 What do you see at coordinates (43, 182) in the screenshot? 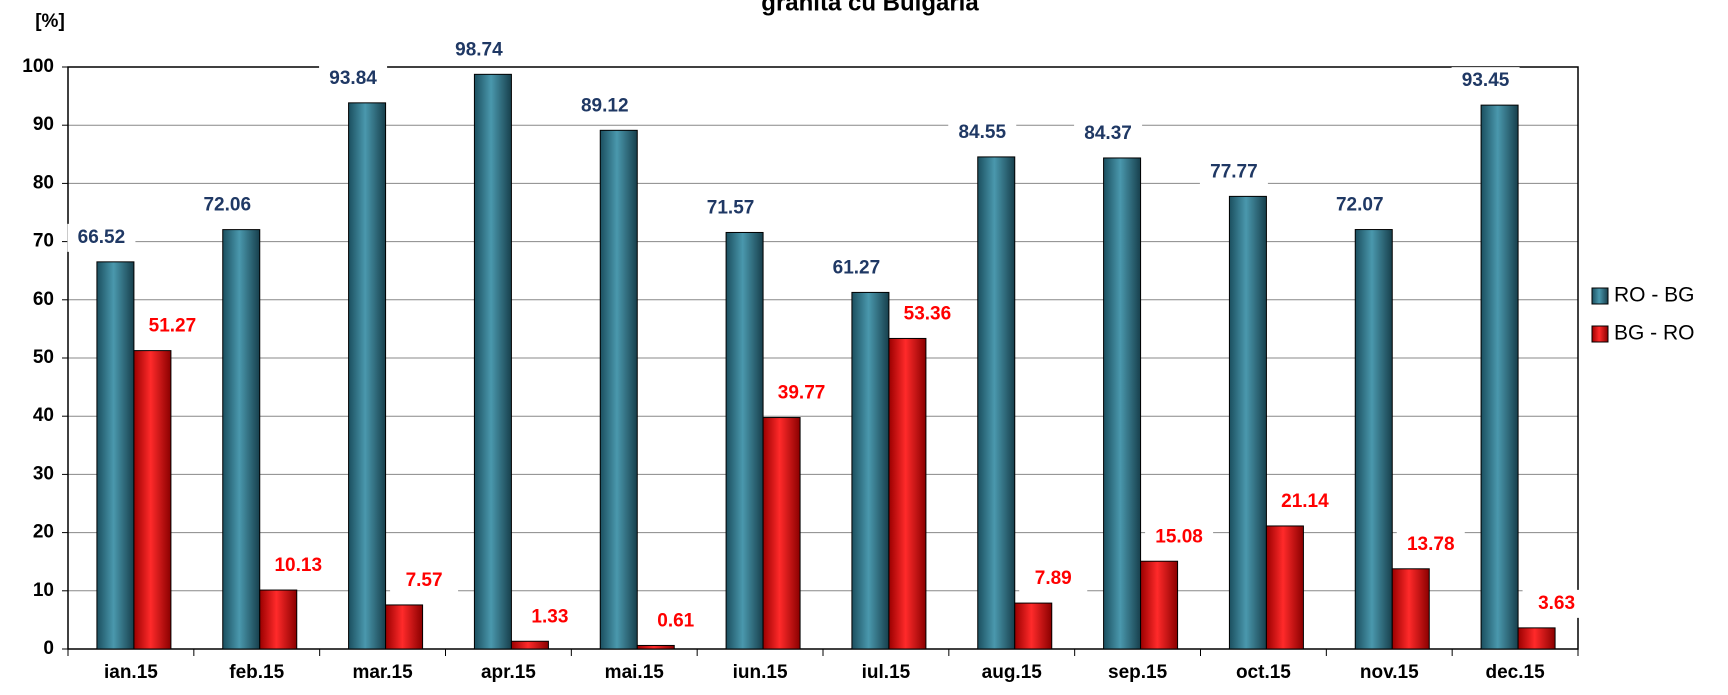
I see `y-tick-label: 80` at bounding box center [43, 182].